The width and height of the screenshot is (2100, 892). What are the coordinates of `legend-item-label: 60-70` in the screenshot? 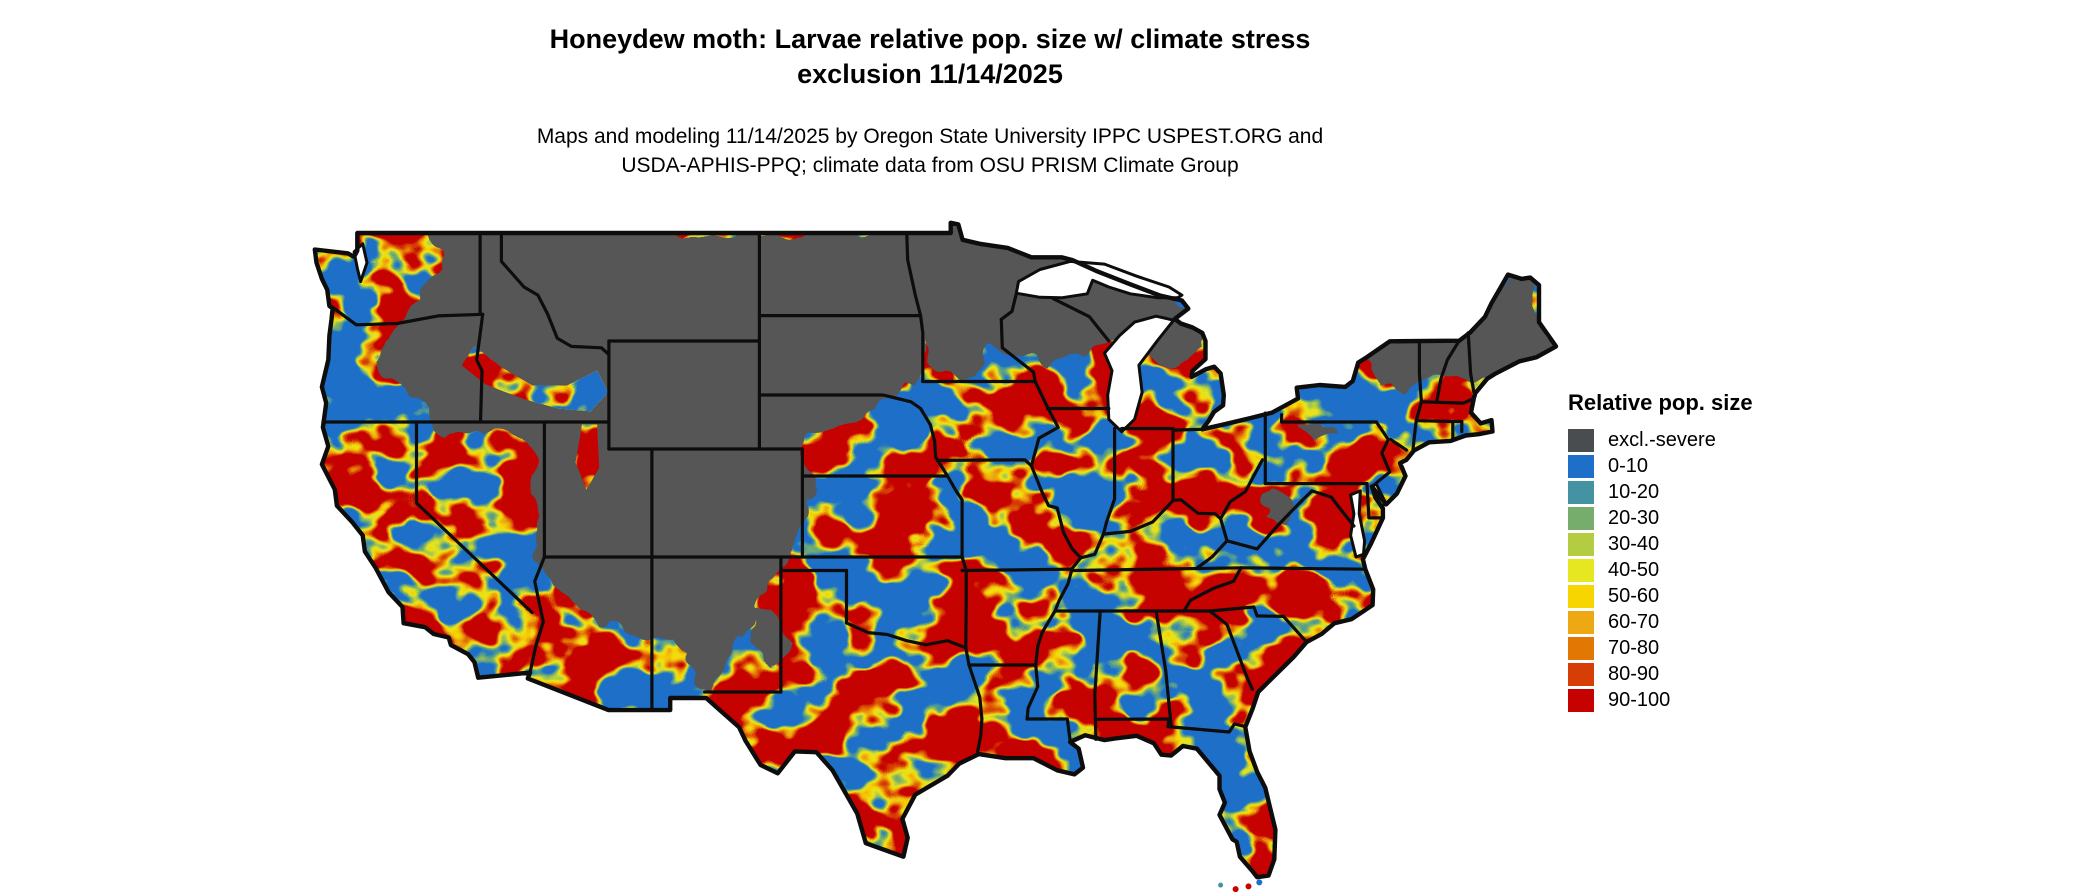 It's located at (1634, 621).